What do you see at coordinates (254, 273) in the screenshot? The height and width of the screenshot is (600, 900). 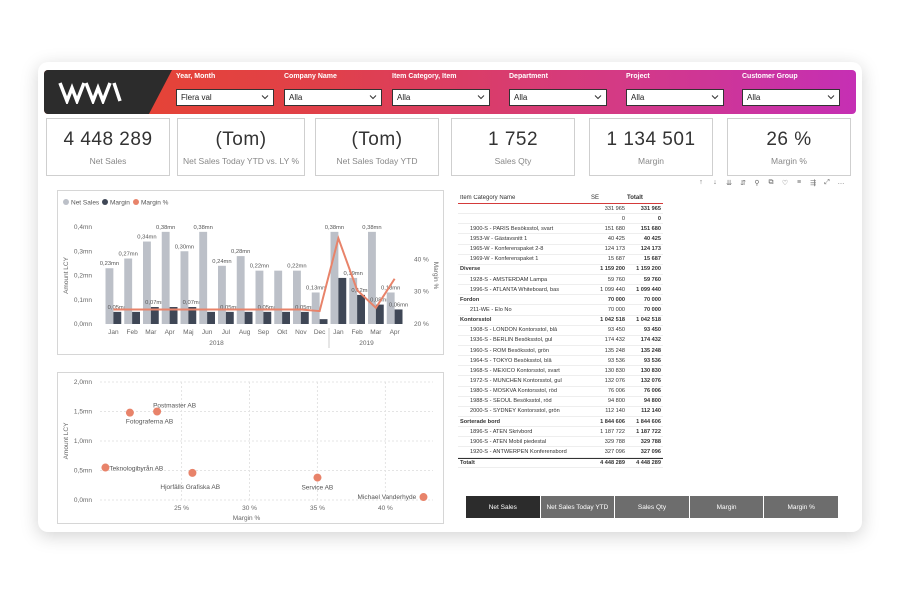 I see `margin-pct-line` at bounding box center [254, 273].